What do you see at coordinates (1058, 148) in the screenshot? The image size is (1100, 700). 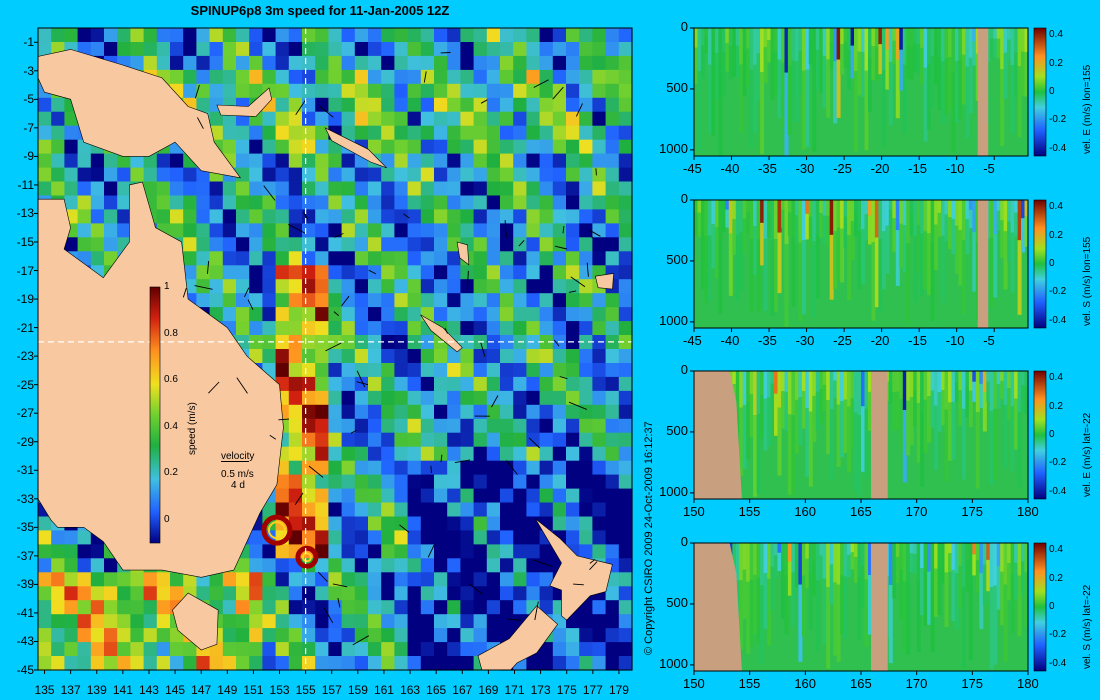 I see `section-colorbar-tick: -0.4` at bounding box center [1058, 148].